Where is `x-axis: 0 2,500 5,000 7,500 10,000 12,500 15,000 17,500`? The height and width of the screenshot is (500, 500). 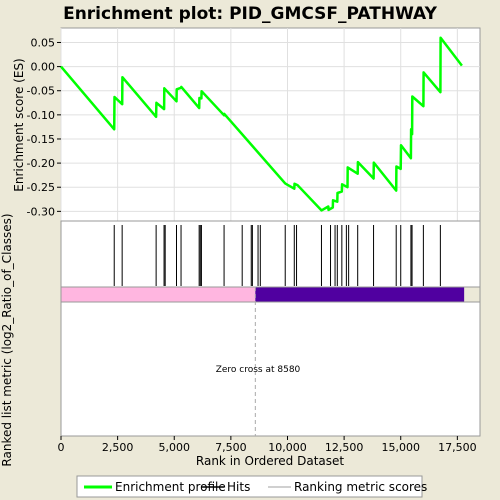 x-axis: 0 2,500 5,000 7,500 10,000 12,500 15,000 17,500 is located at coordinates (267, 445).